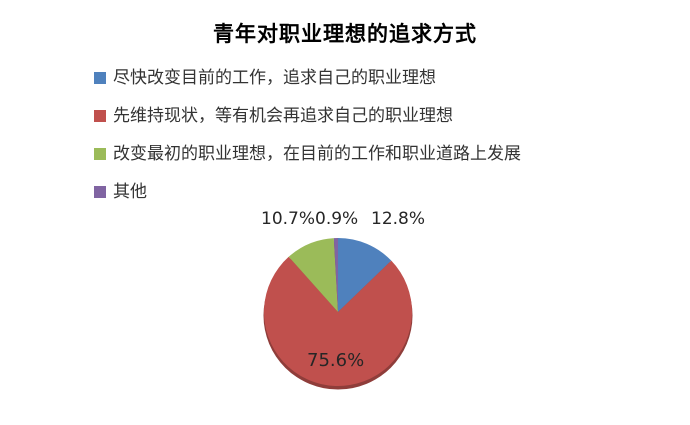 The width and height of the screenshot is (690, 425). Describe the element at coordinates (100, 116) in the screenshot. I see `legend-swatch-red-icon` at that location.